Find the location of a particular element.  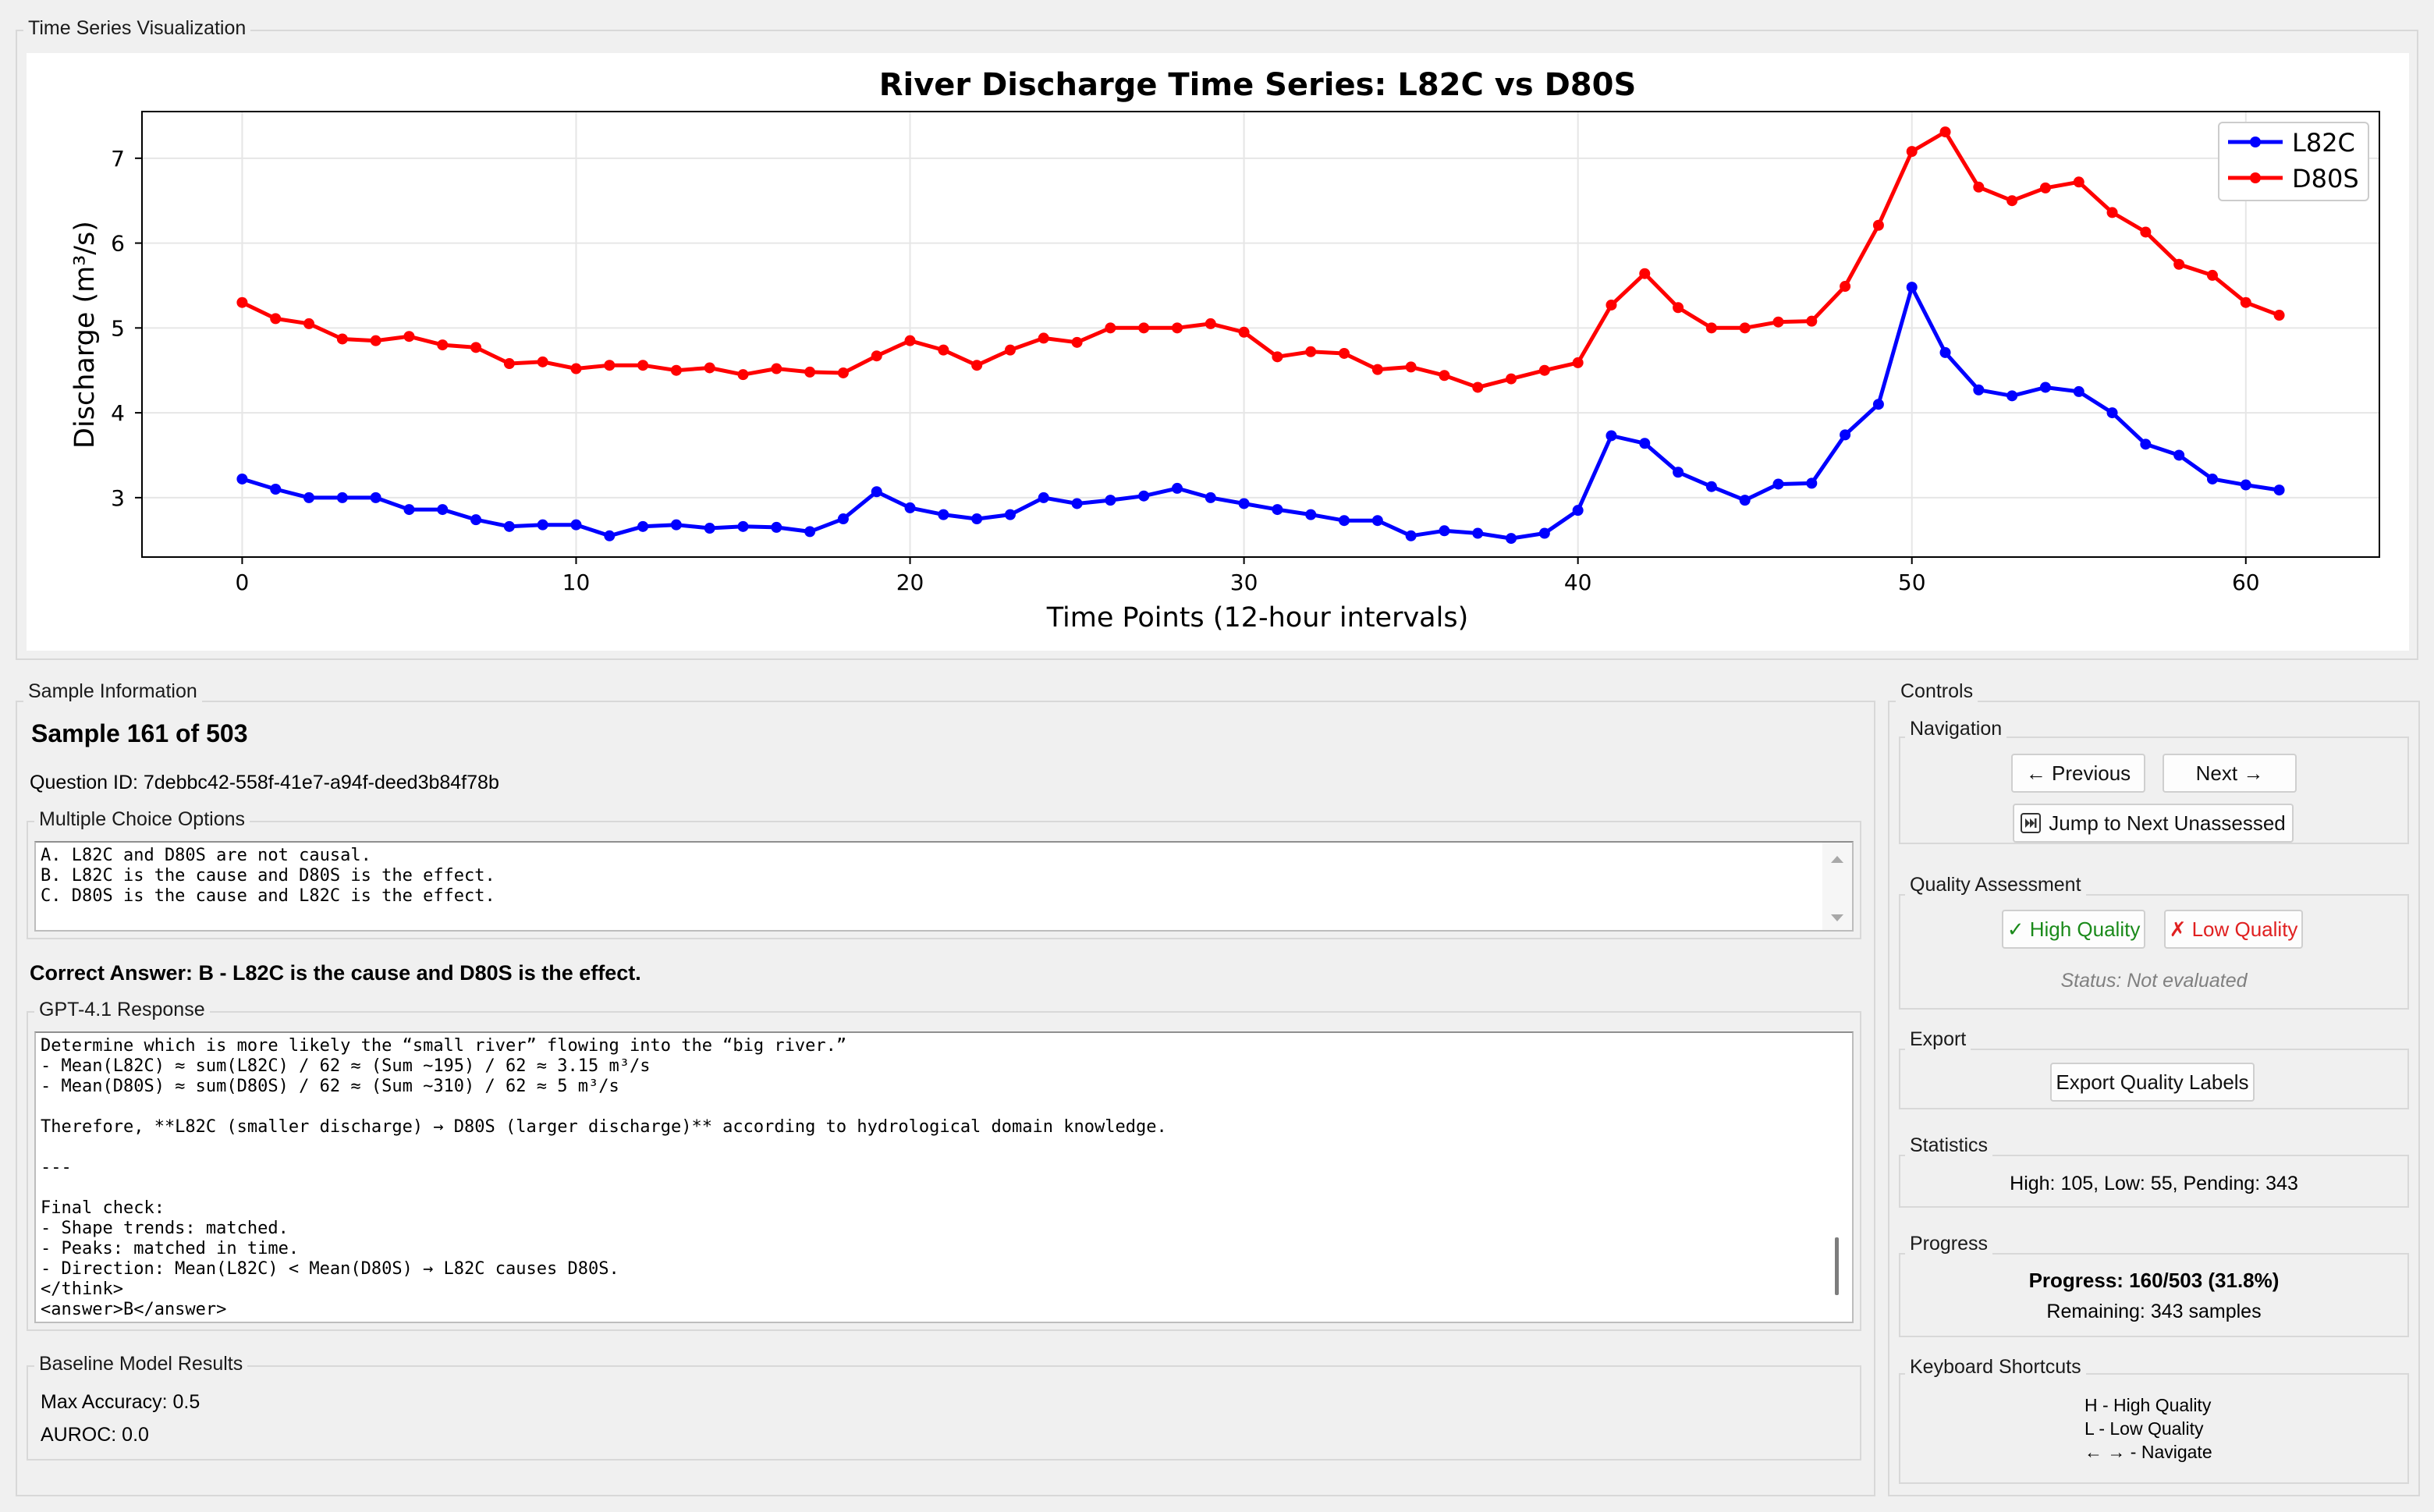

quality-group-title: Quality Assessment is located at coordinates (1995, 885).